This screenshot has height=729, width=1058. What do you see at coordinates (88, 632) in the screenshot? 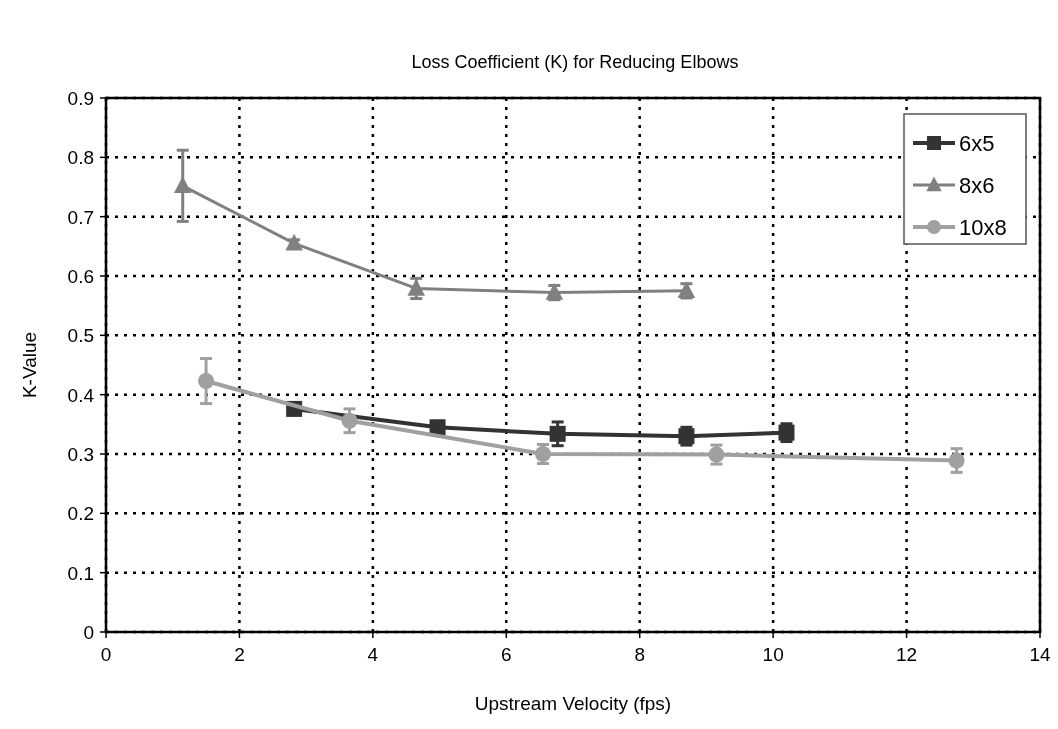
I see `y-tick-label: 0` at bounding box center [88, 632].